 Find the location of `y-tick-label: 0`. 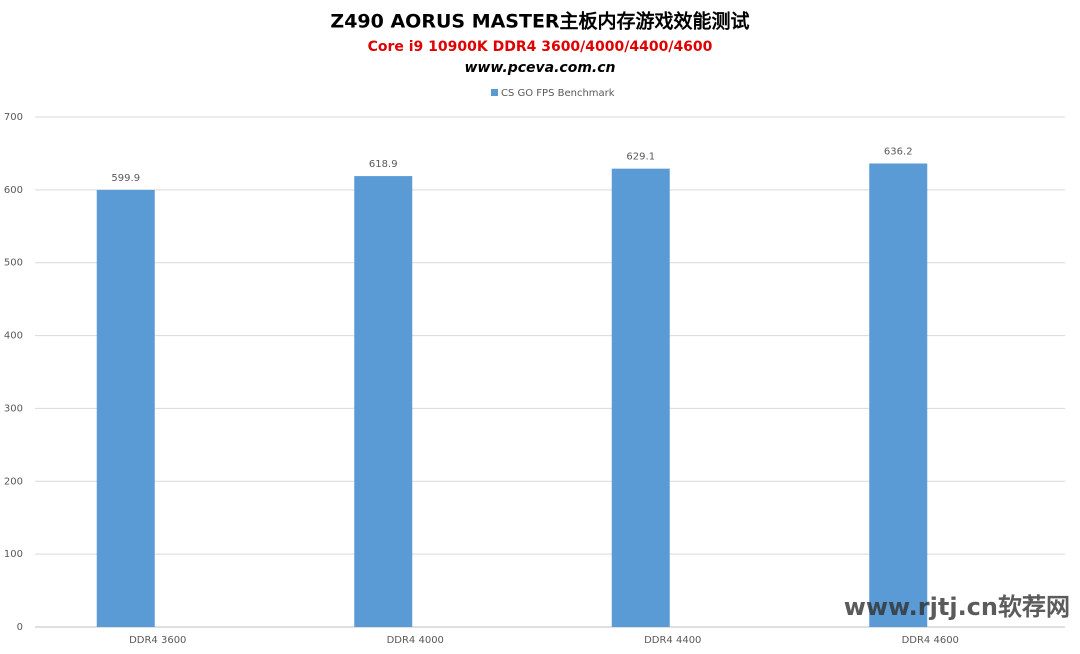

y-tick-label: 0 is located at coordinates (20, 627).